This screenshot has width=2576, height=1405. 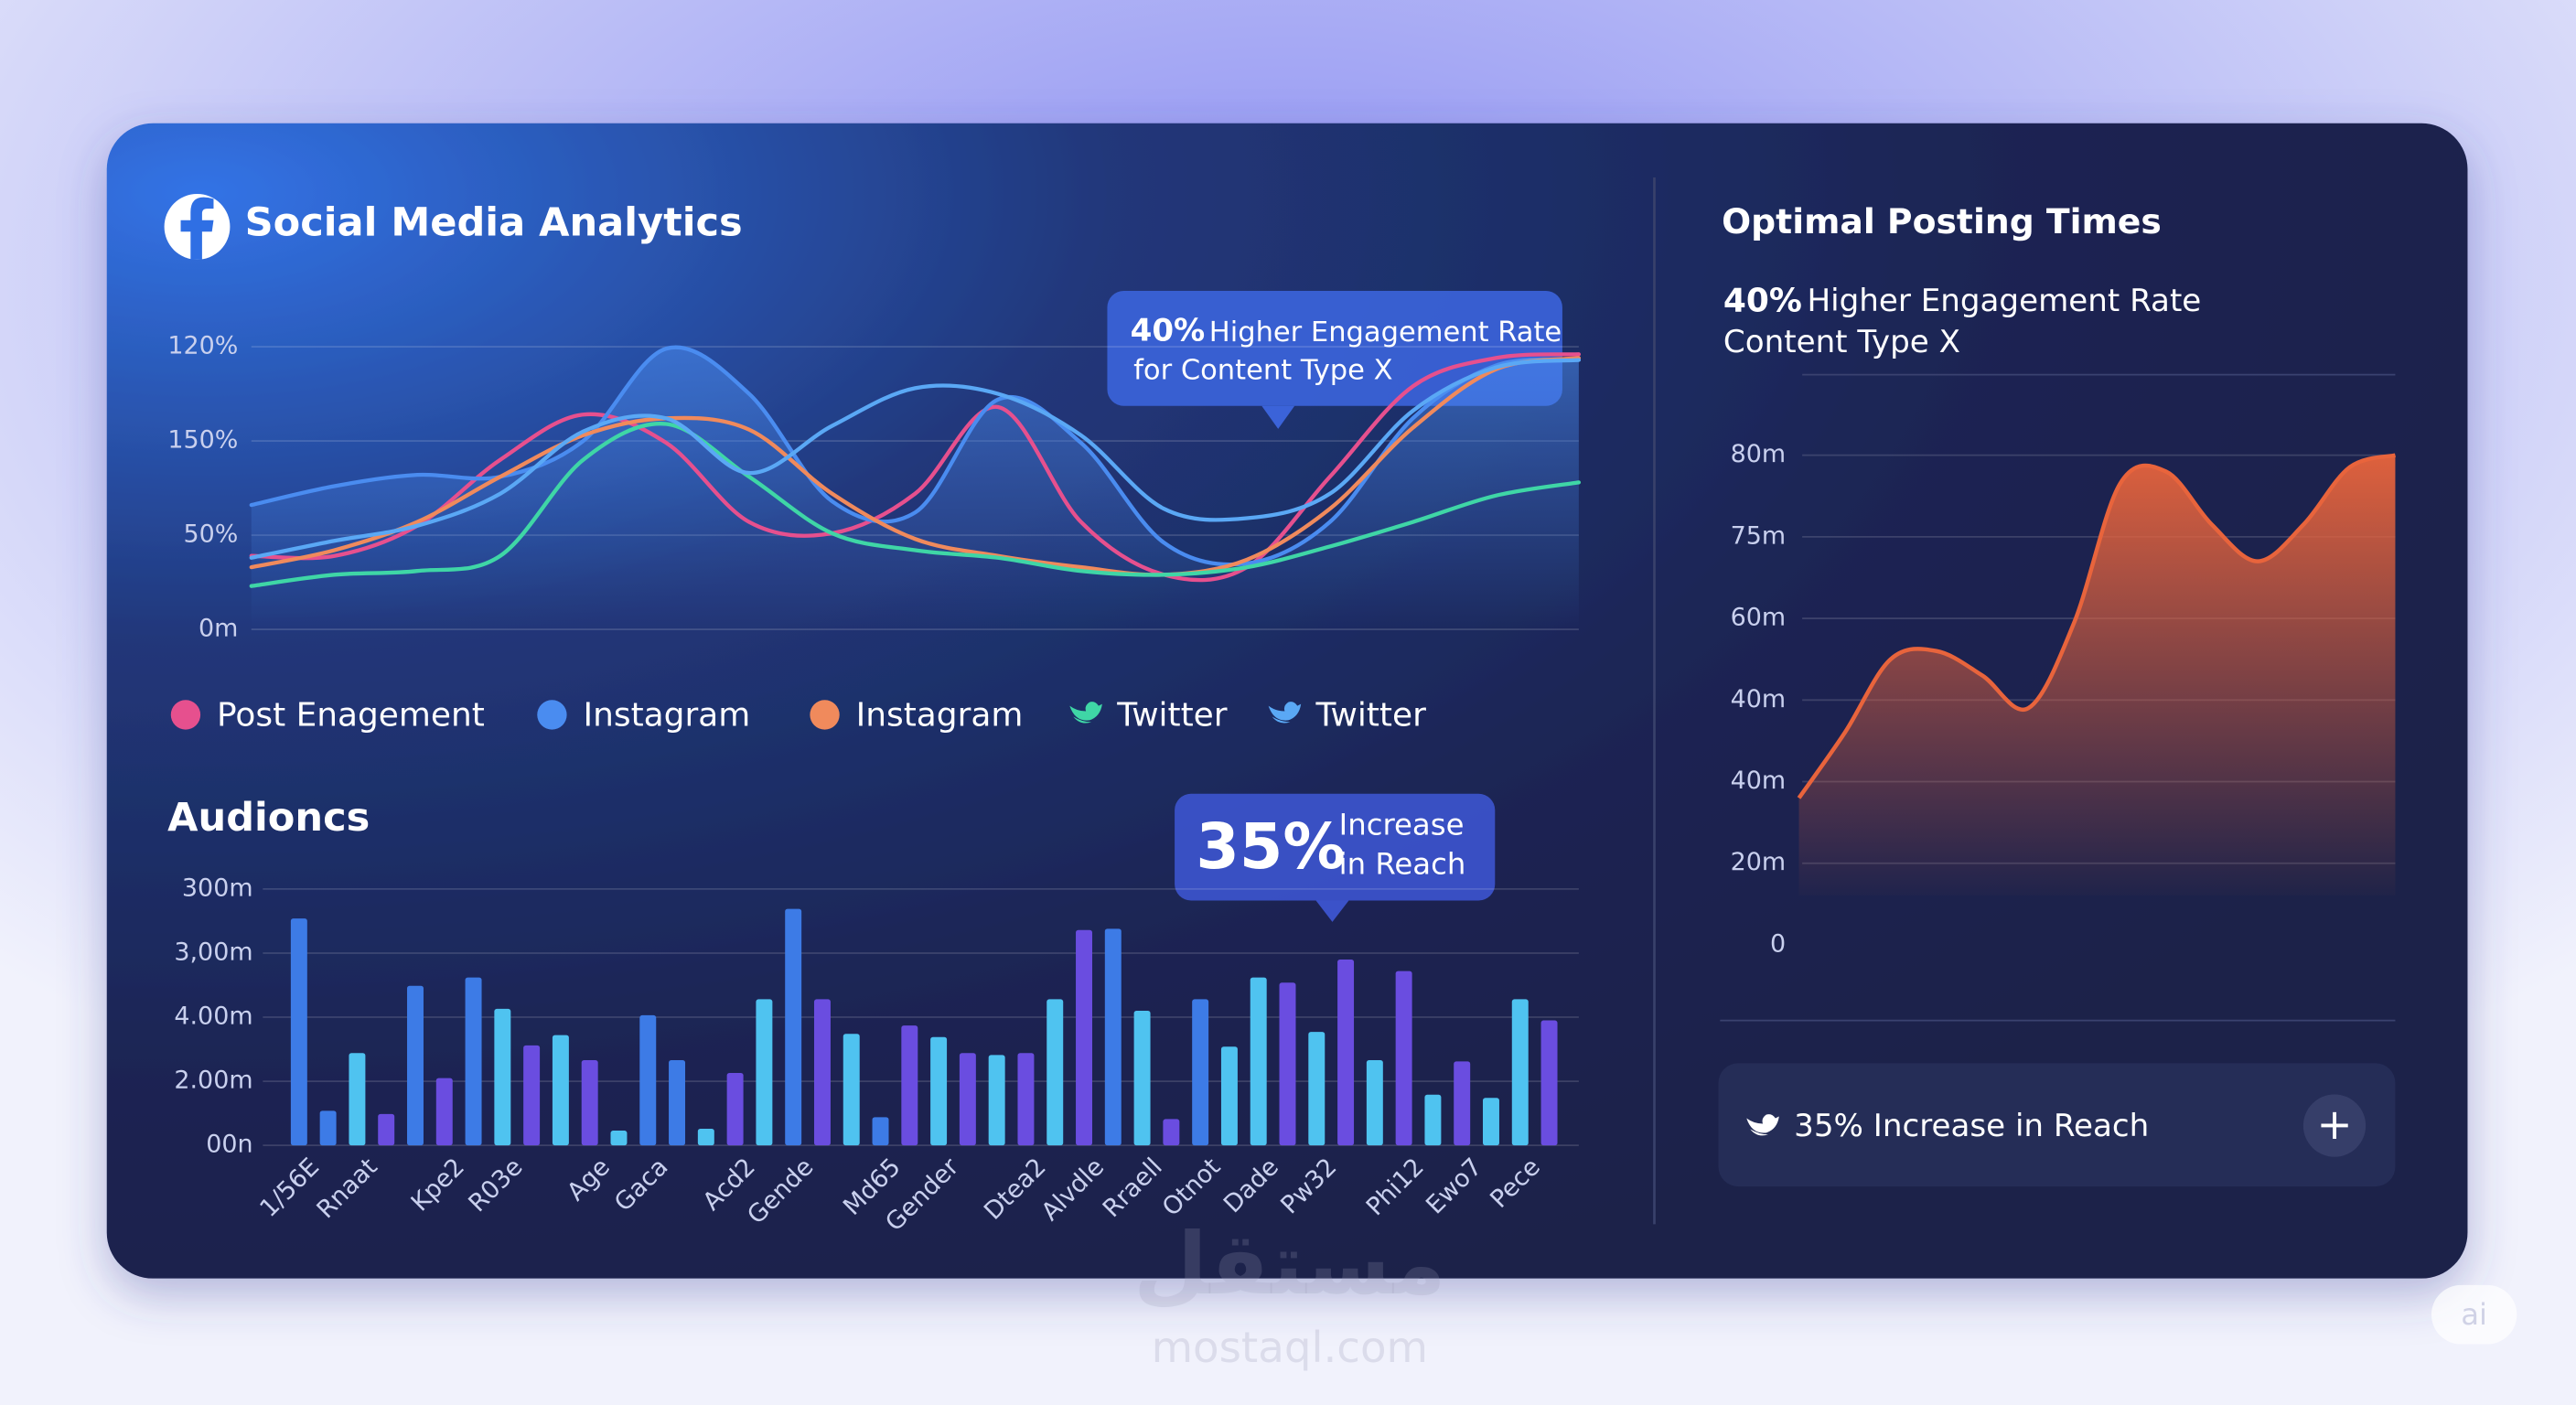 I want to click on add-button-label: +, so click(x=2334, y=1125).